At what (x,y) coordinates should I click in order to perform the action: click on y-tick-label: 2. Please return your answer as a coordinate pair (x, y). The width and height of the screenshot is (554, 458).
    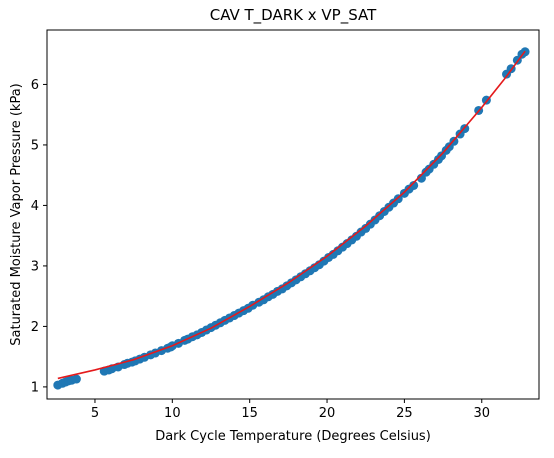
    Looking at the image, I should click on (35, 327).